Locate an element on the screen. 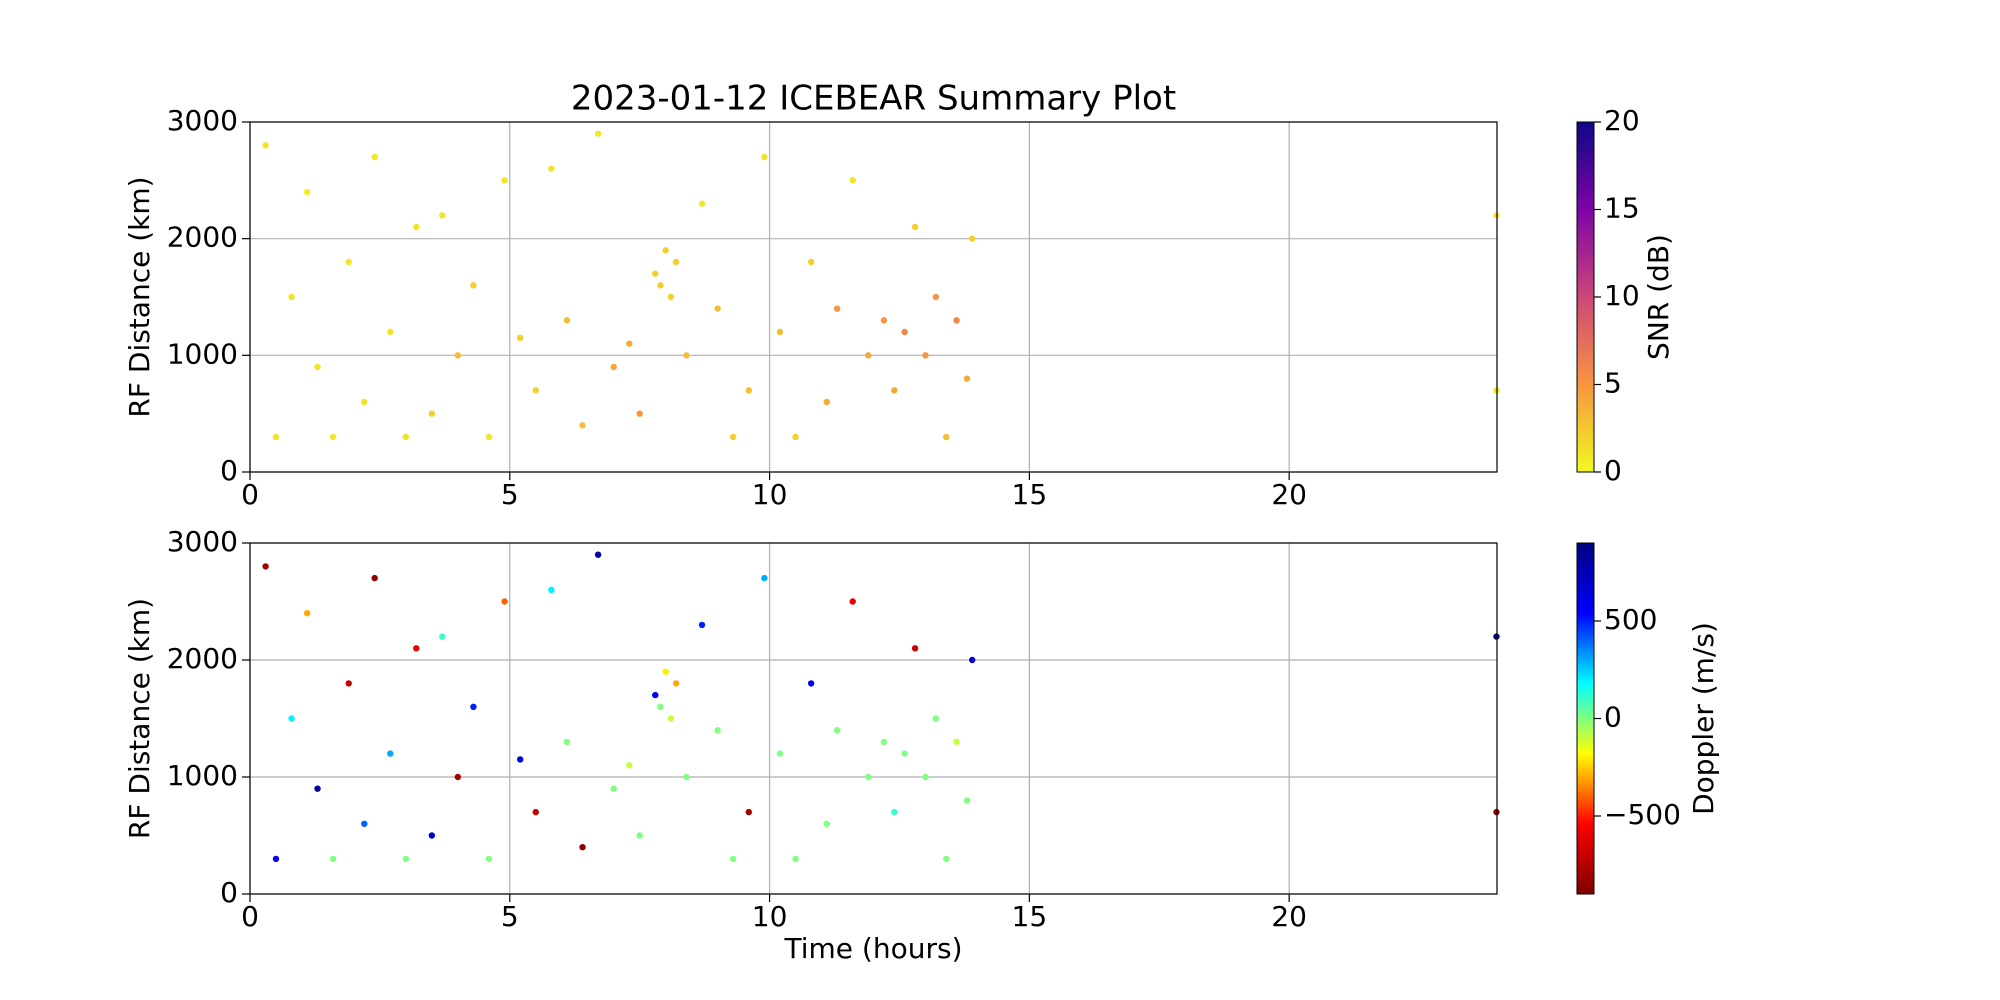 This screenshot has width=2000, height=1000. colorbar-tick-label: 10 is located at coordinates (1622, 295).